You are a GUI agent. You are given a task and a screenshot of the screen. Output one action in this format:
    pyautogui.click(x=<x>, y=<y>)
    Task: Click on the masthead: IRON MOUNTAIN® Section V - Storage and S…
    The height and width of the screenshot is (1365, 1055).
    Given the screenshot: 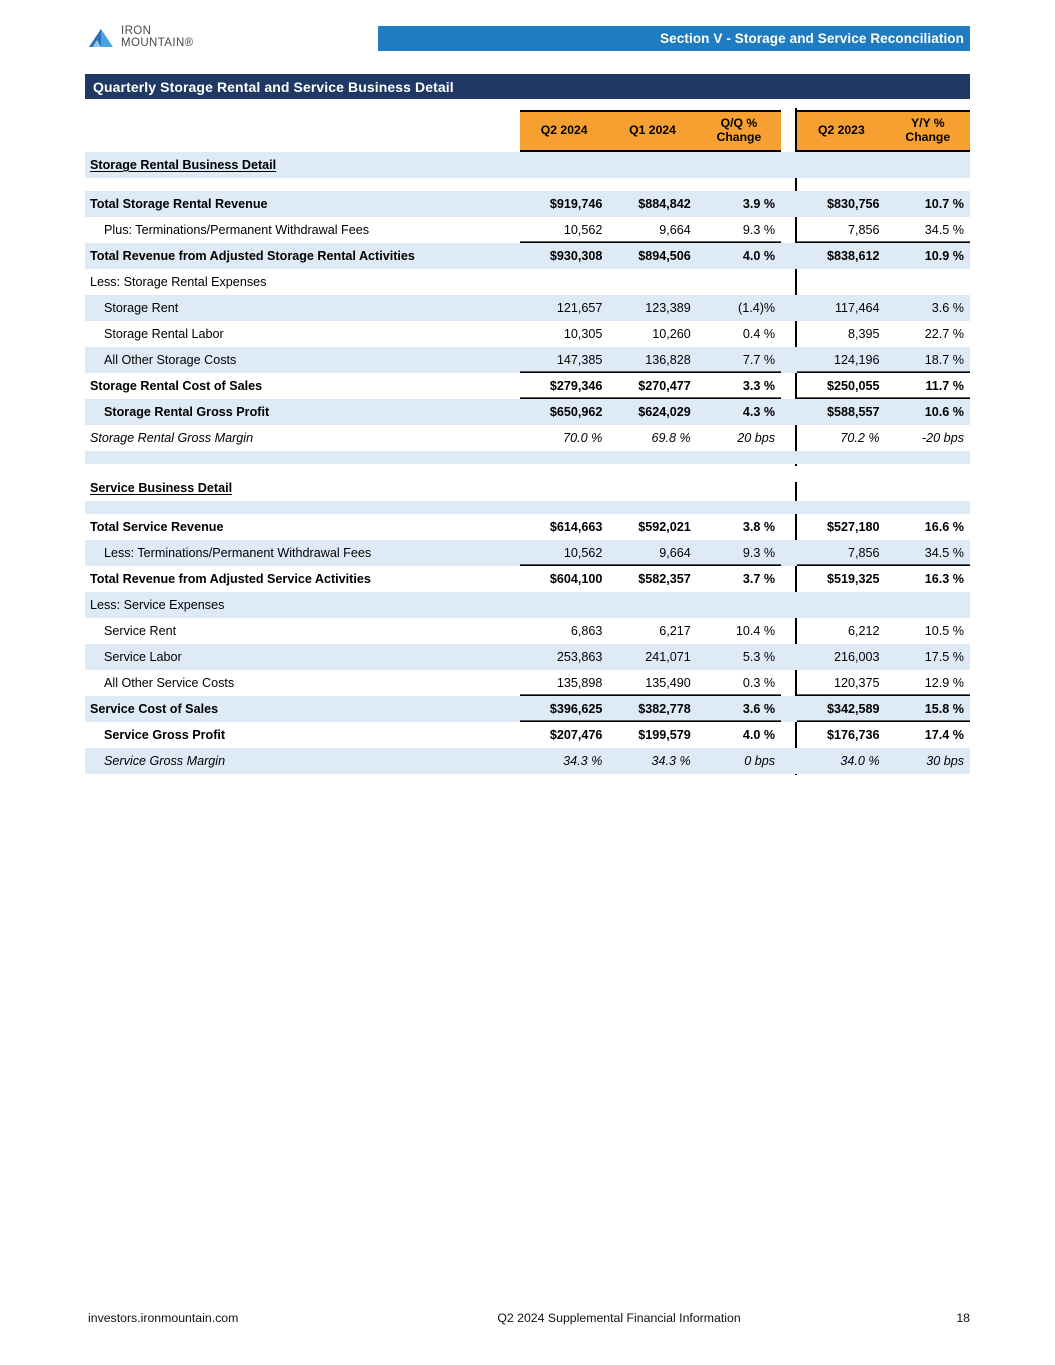 What is the action you would take?
    pyautogui.click(x=527, y=35)
    